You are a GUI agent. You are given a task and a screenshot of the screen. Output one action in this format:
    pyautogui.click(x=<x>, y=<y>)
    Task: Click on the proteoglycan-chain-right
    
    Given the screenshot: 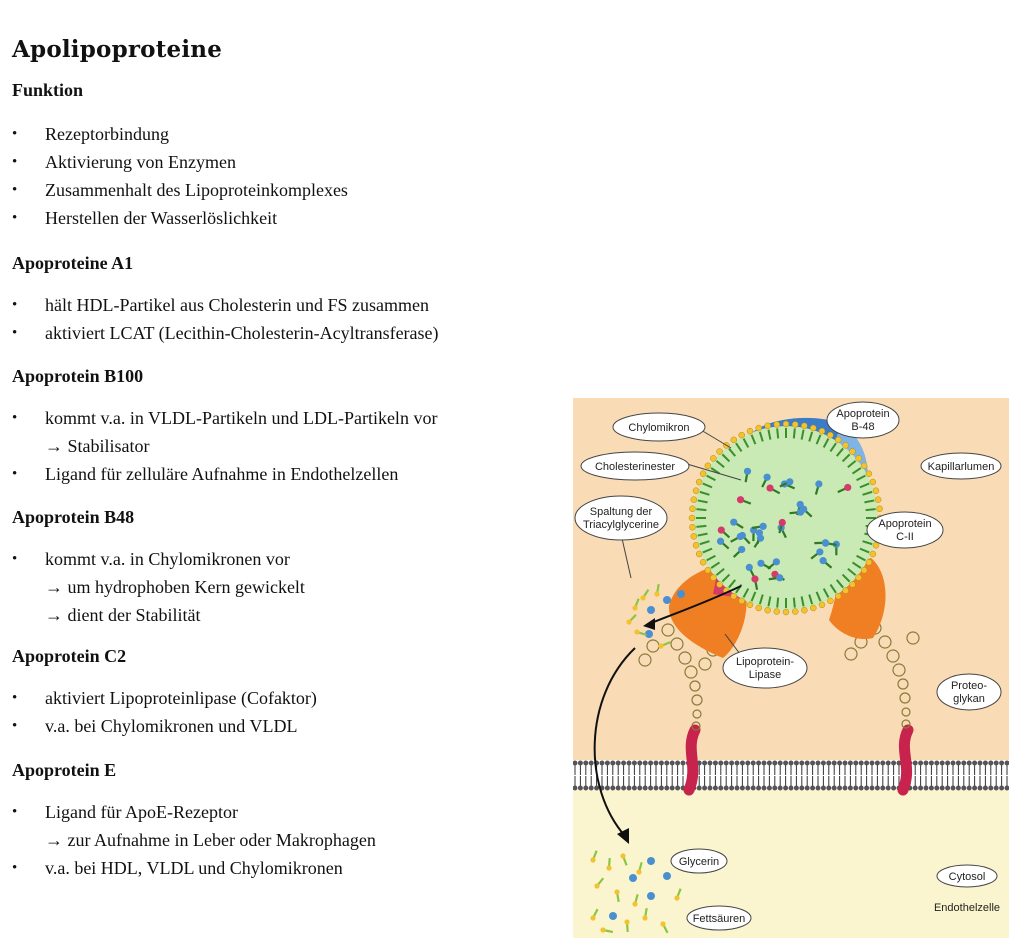 What is the action you would take?
    pyautogui.click(x=882, y=675)
    